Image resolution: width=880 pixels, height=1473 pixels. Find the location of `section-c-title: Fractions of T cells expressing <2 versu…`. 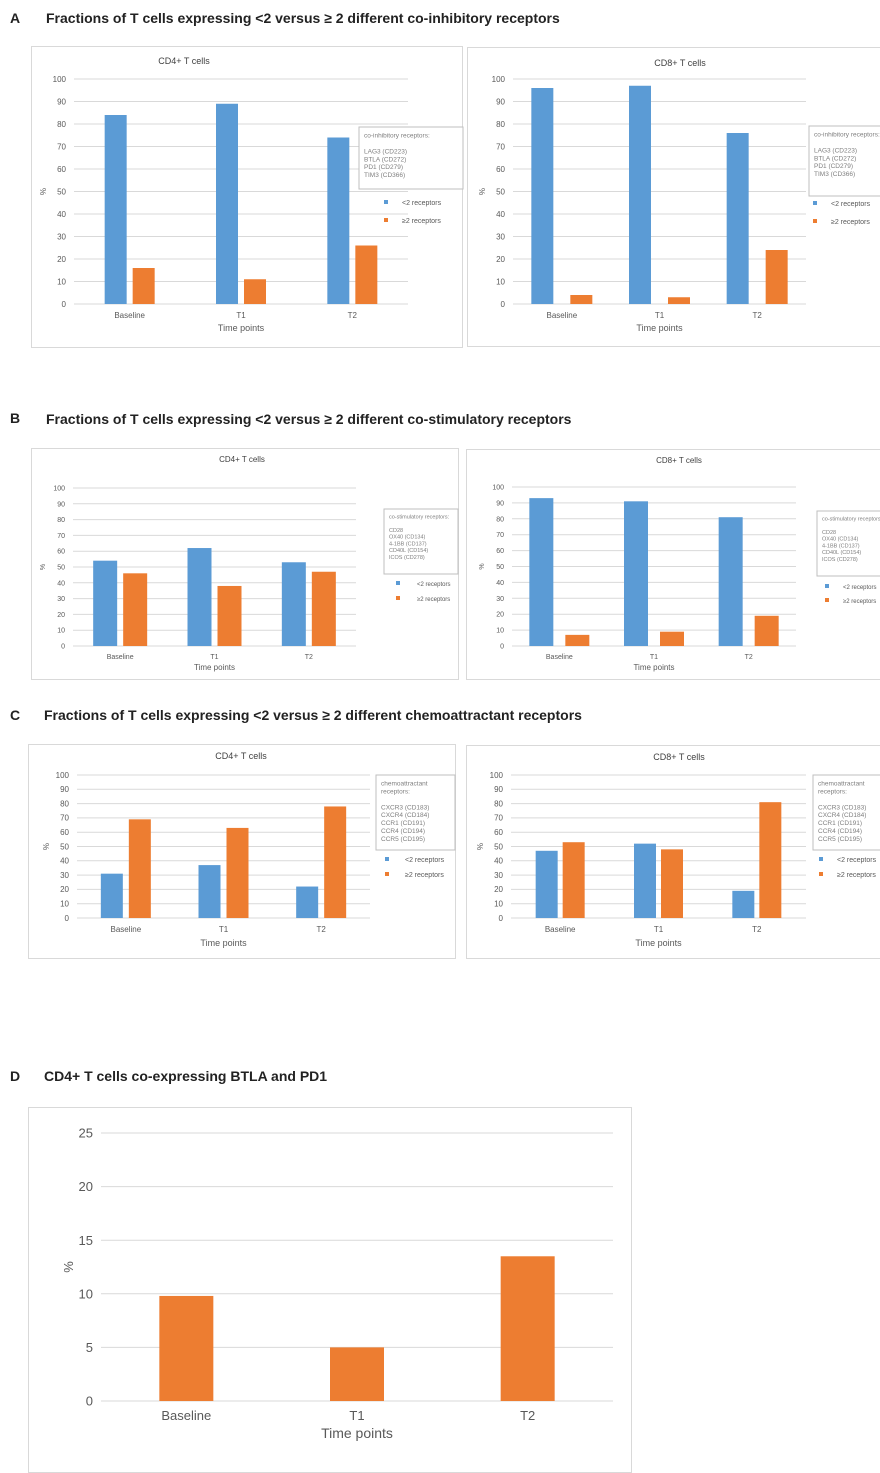

section-c-title: Fractions of T cells expressing <2 versu… is located at coordinates (313, 715).